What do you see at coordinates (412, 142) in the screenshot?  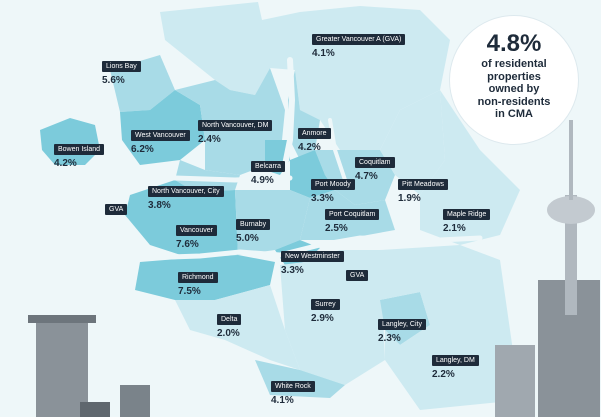 I see `region-pitt-meadows` at bounding box center [412, 142].